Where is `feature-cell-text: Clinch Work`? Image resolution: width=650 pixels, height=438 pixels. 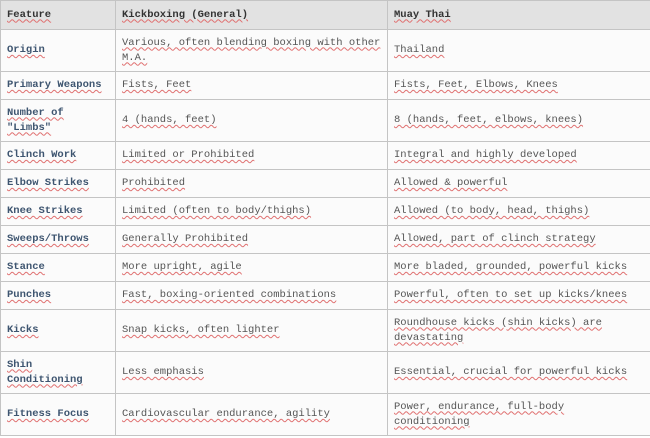 feature-cell-text: Clinch Work is located at coordinates (42, 155).